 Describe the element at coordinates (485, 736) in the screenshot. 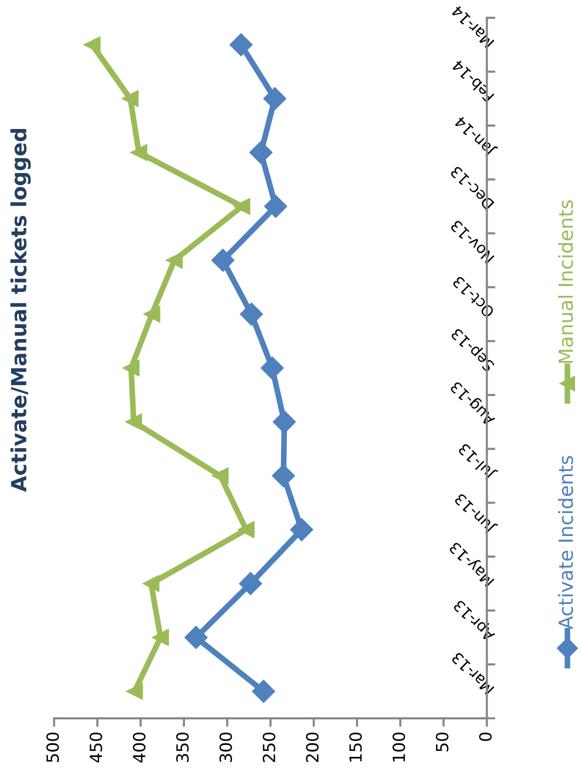

I see `x-tick-label: 0` at that location.